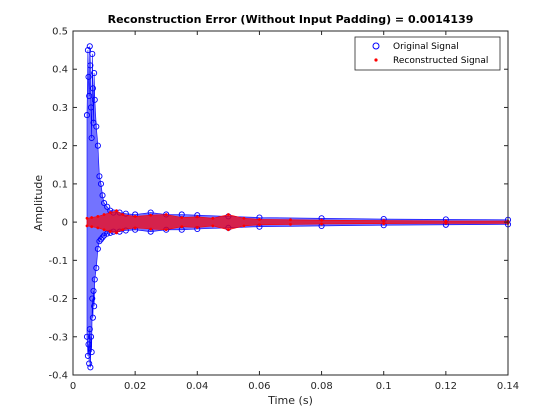 The height and width of the screenshot is (420, 560). I want to click on legend: Original Signal Reconstructed Signal, so click(427, 53).